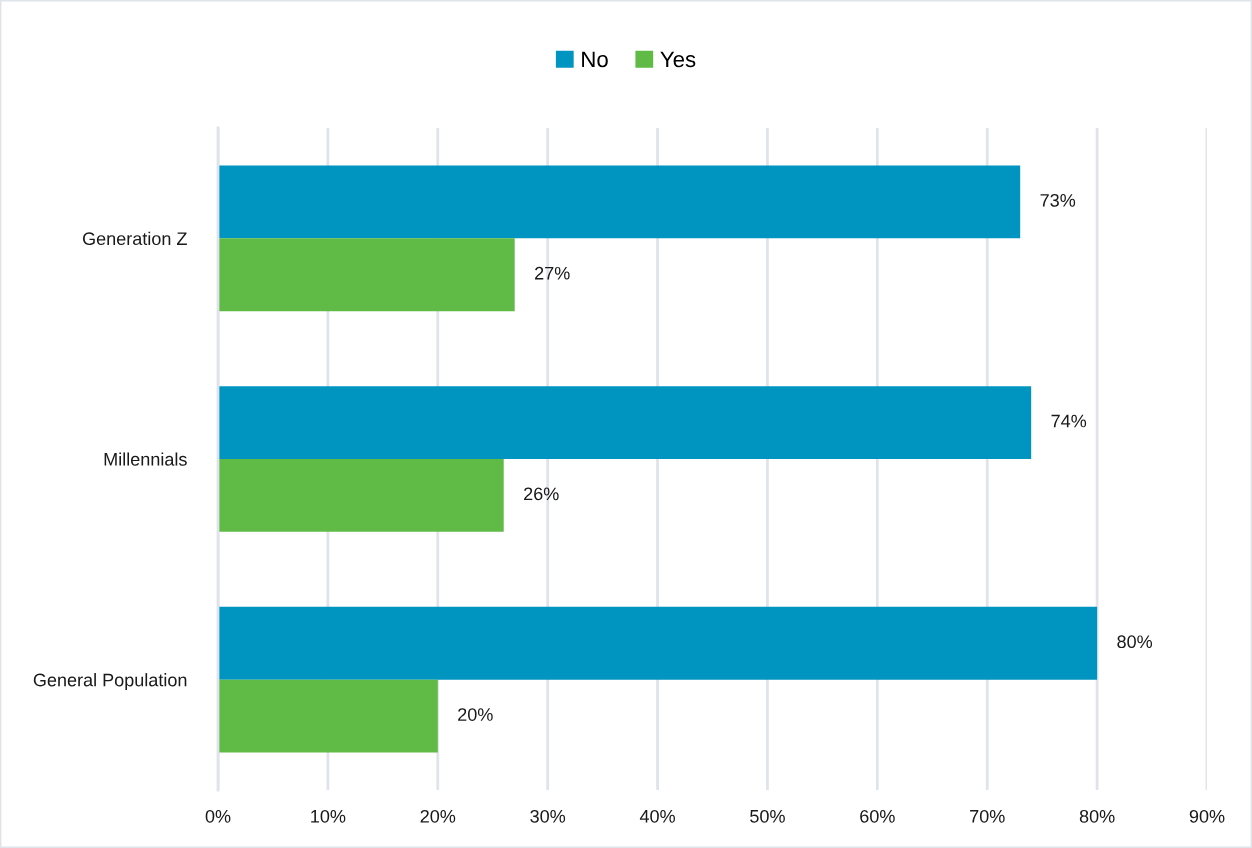 The width and height of the screenshot is (1252, 848). What do you see at coordinates (678, 59) in the screenshot?
I see `legend-label: Yes` at bounding box center [678, 59].